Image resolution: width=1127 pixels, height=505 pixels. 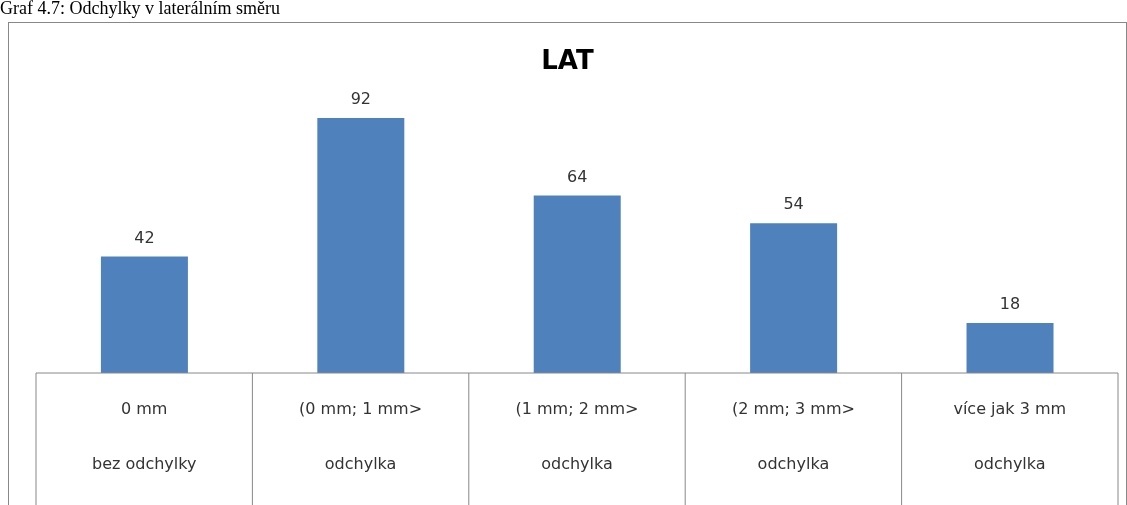 What do you see at coordinates (793, 204) in the screenshot?
I see `data-label: 54` at bounding box center [793, 204].